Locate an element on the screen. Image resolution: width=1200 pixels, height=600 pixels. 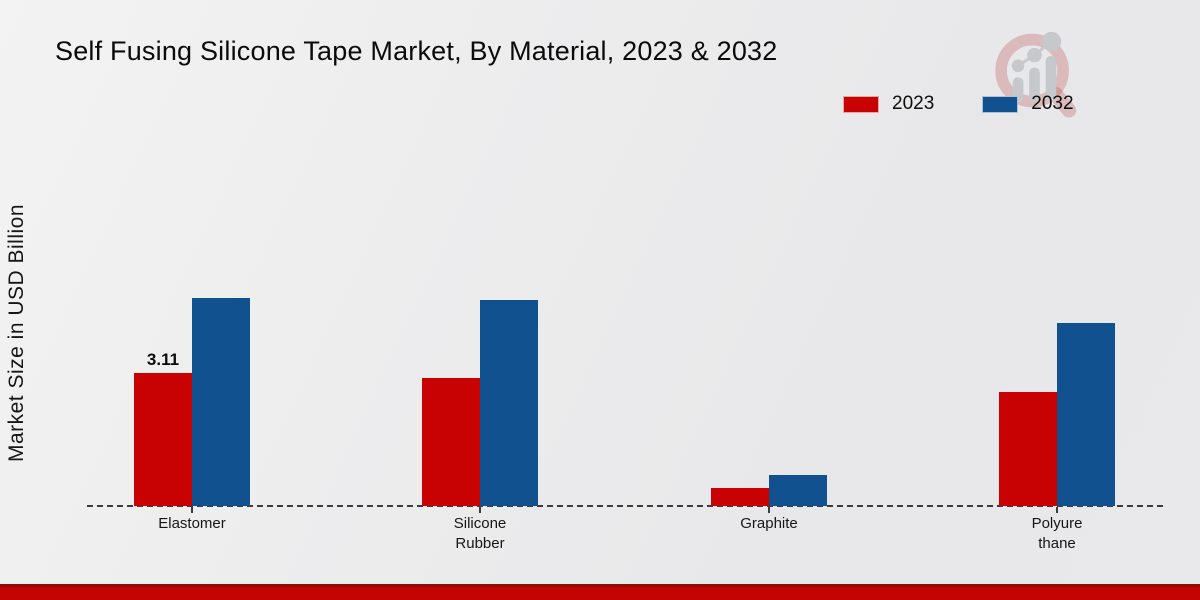
bar-polyurethane-2023 is located at coordinates (1028, 449).